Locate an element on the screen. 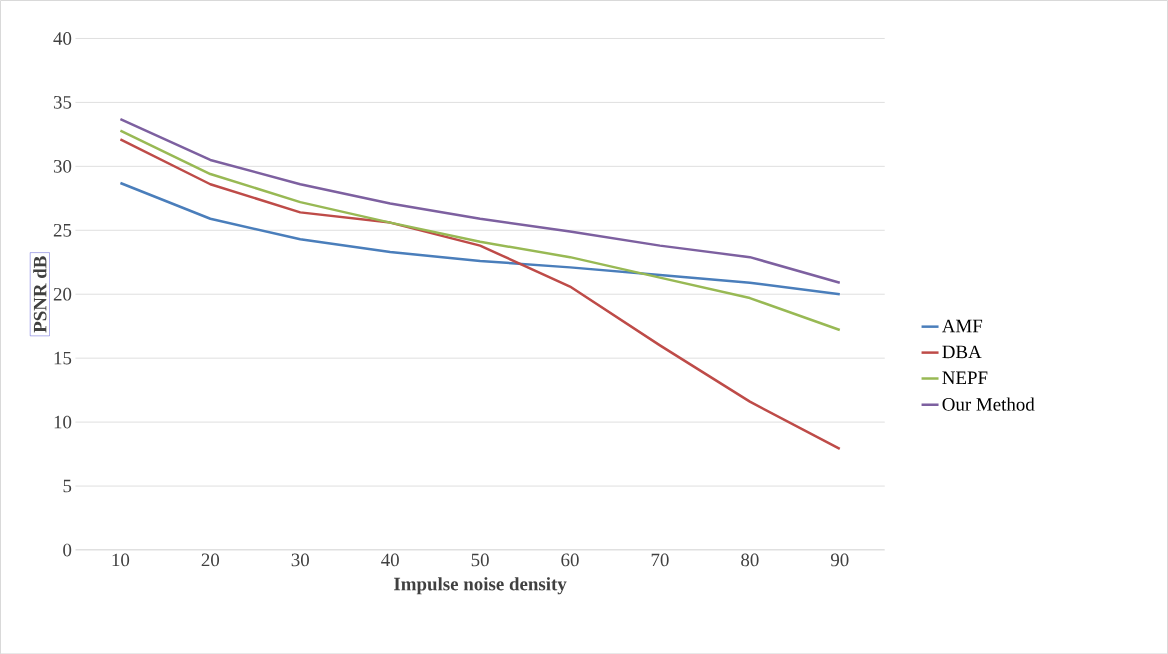 The width and height of the screenshot is (1168, 654). legend-label: Our Method is located at coordinates (988, 404).